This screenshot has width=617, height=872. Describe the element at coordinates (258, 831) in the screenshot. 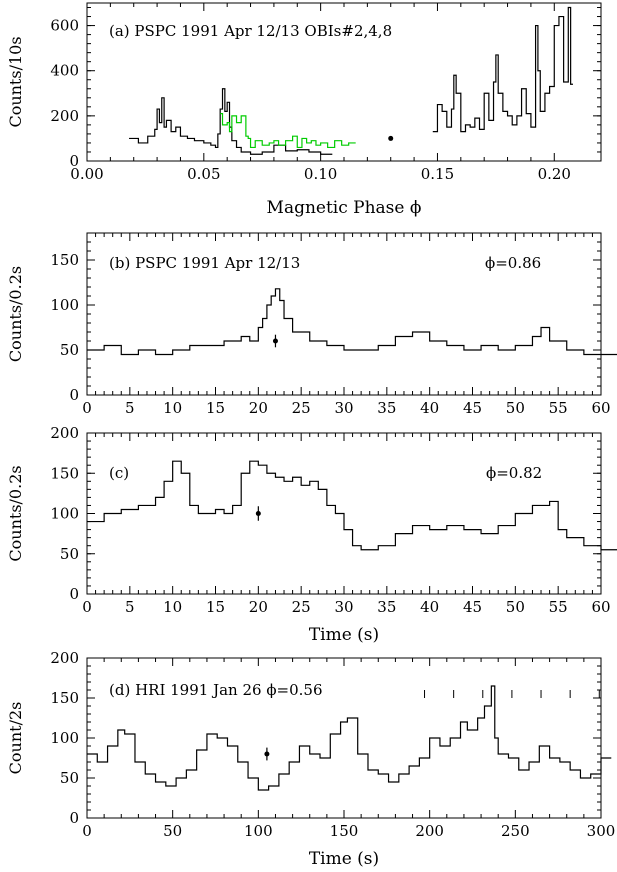

I see `x-tick-label: 100` at that location.